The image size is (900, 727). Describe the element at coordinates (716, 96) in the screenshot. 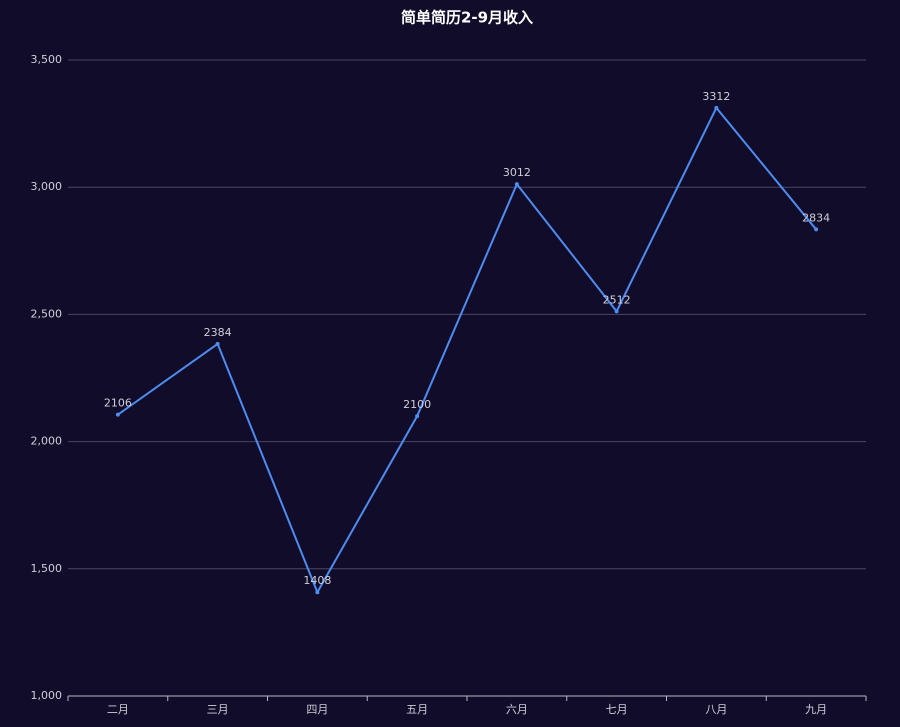

I see `data-label: 3312` at that location.